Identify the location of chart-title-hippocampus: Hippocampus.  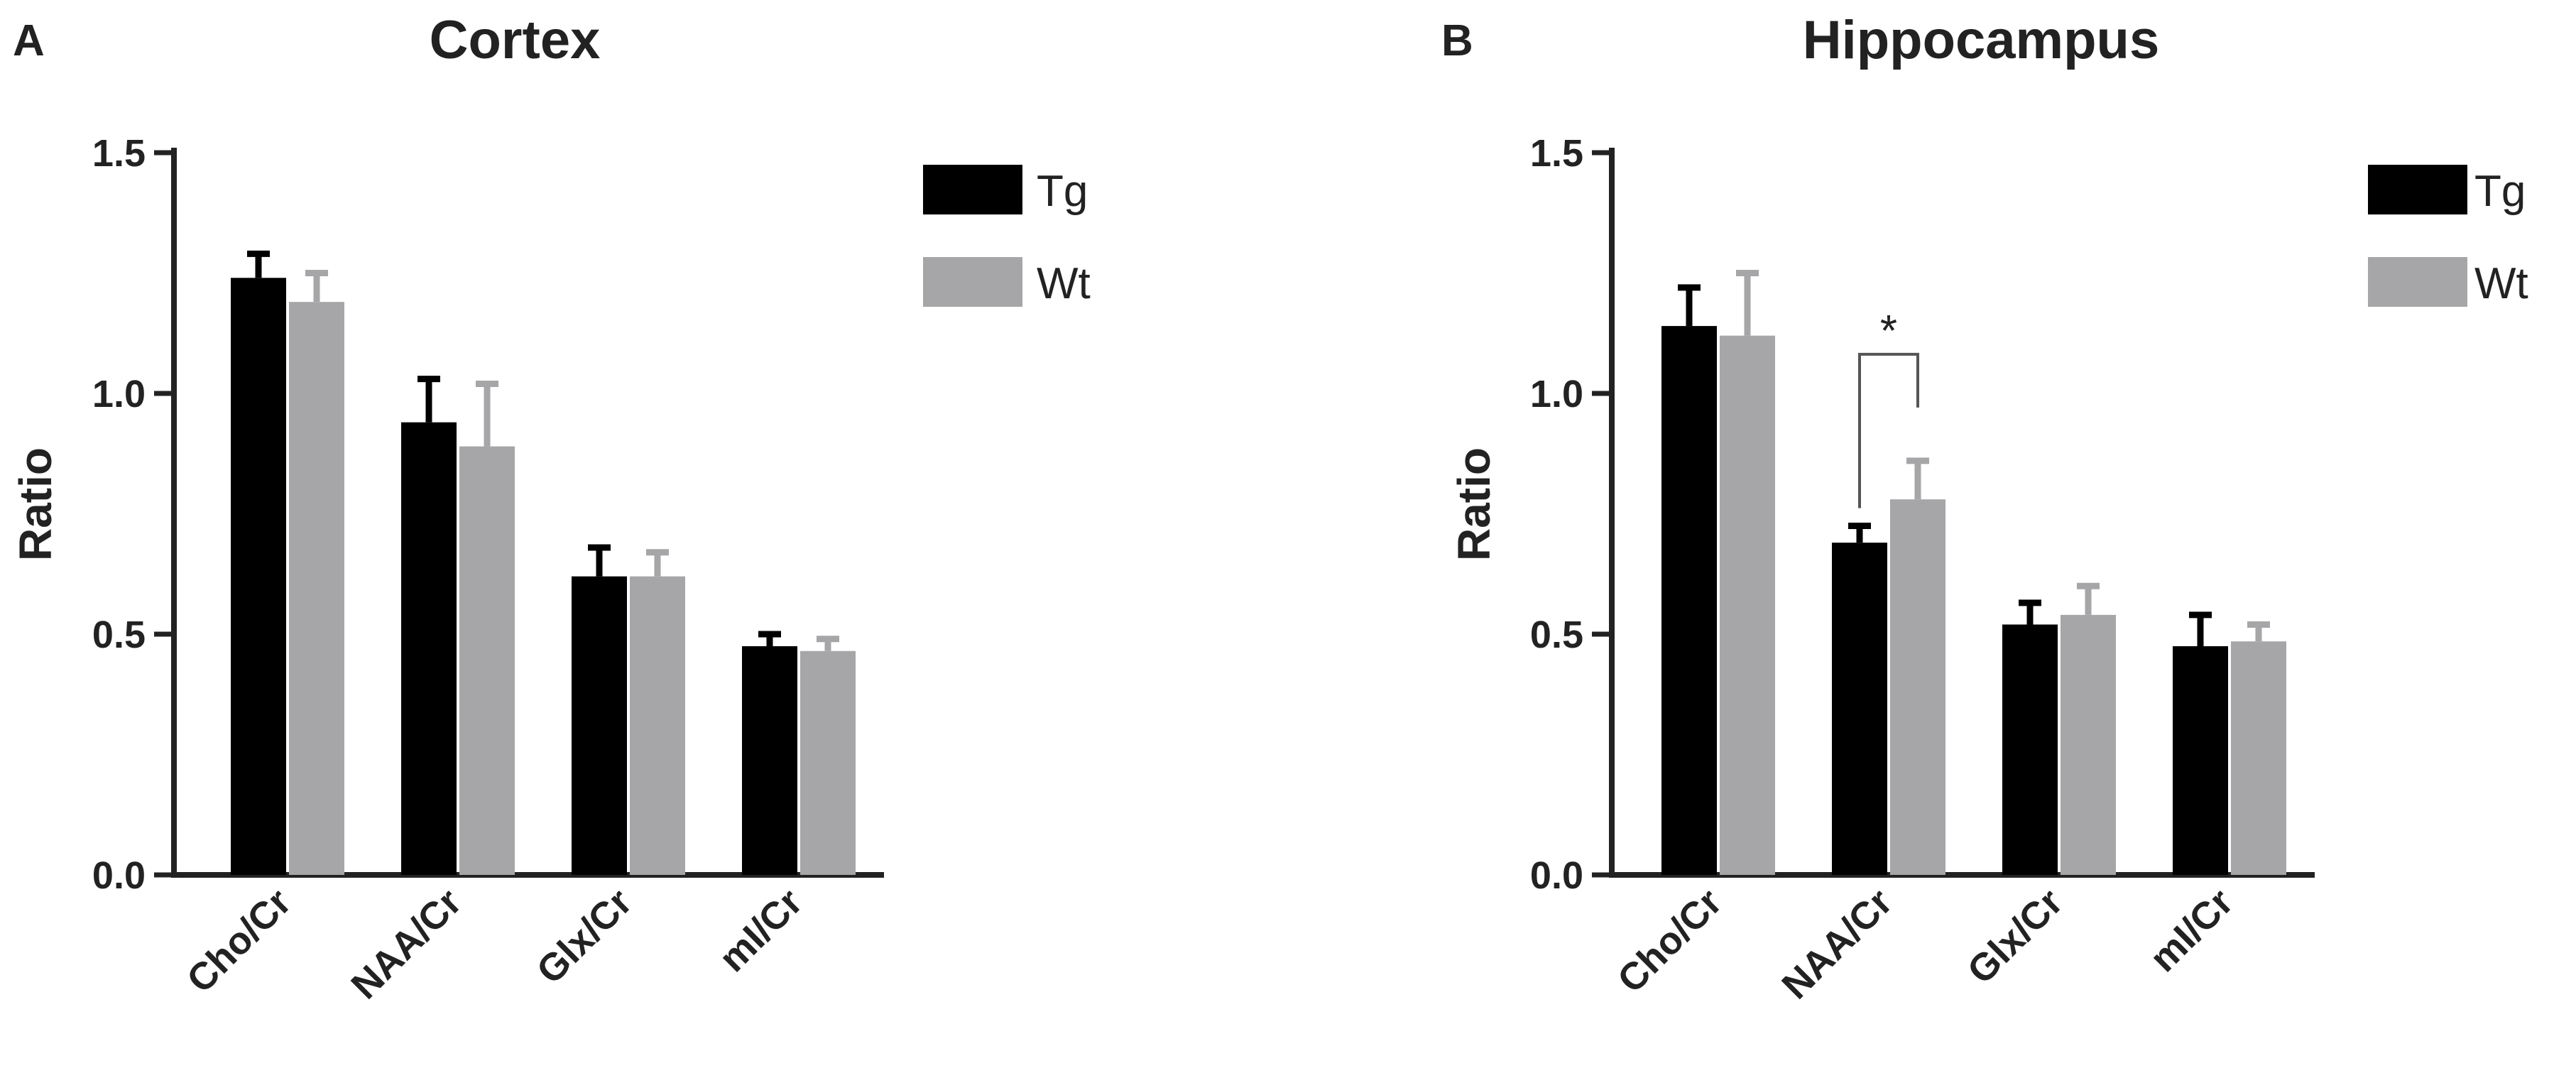
(1981, 40).